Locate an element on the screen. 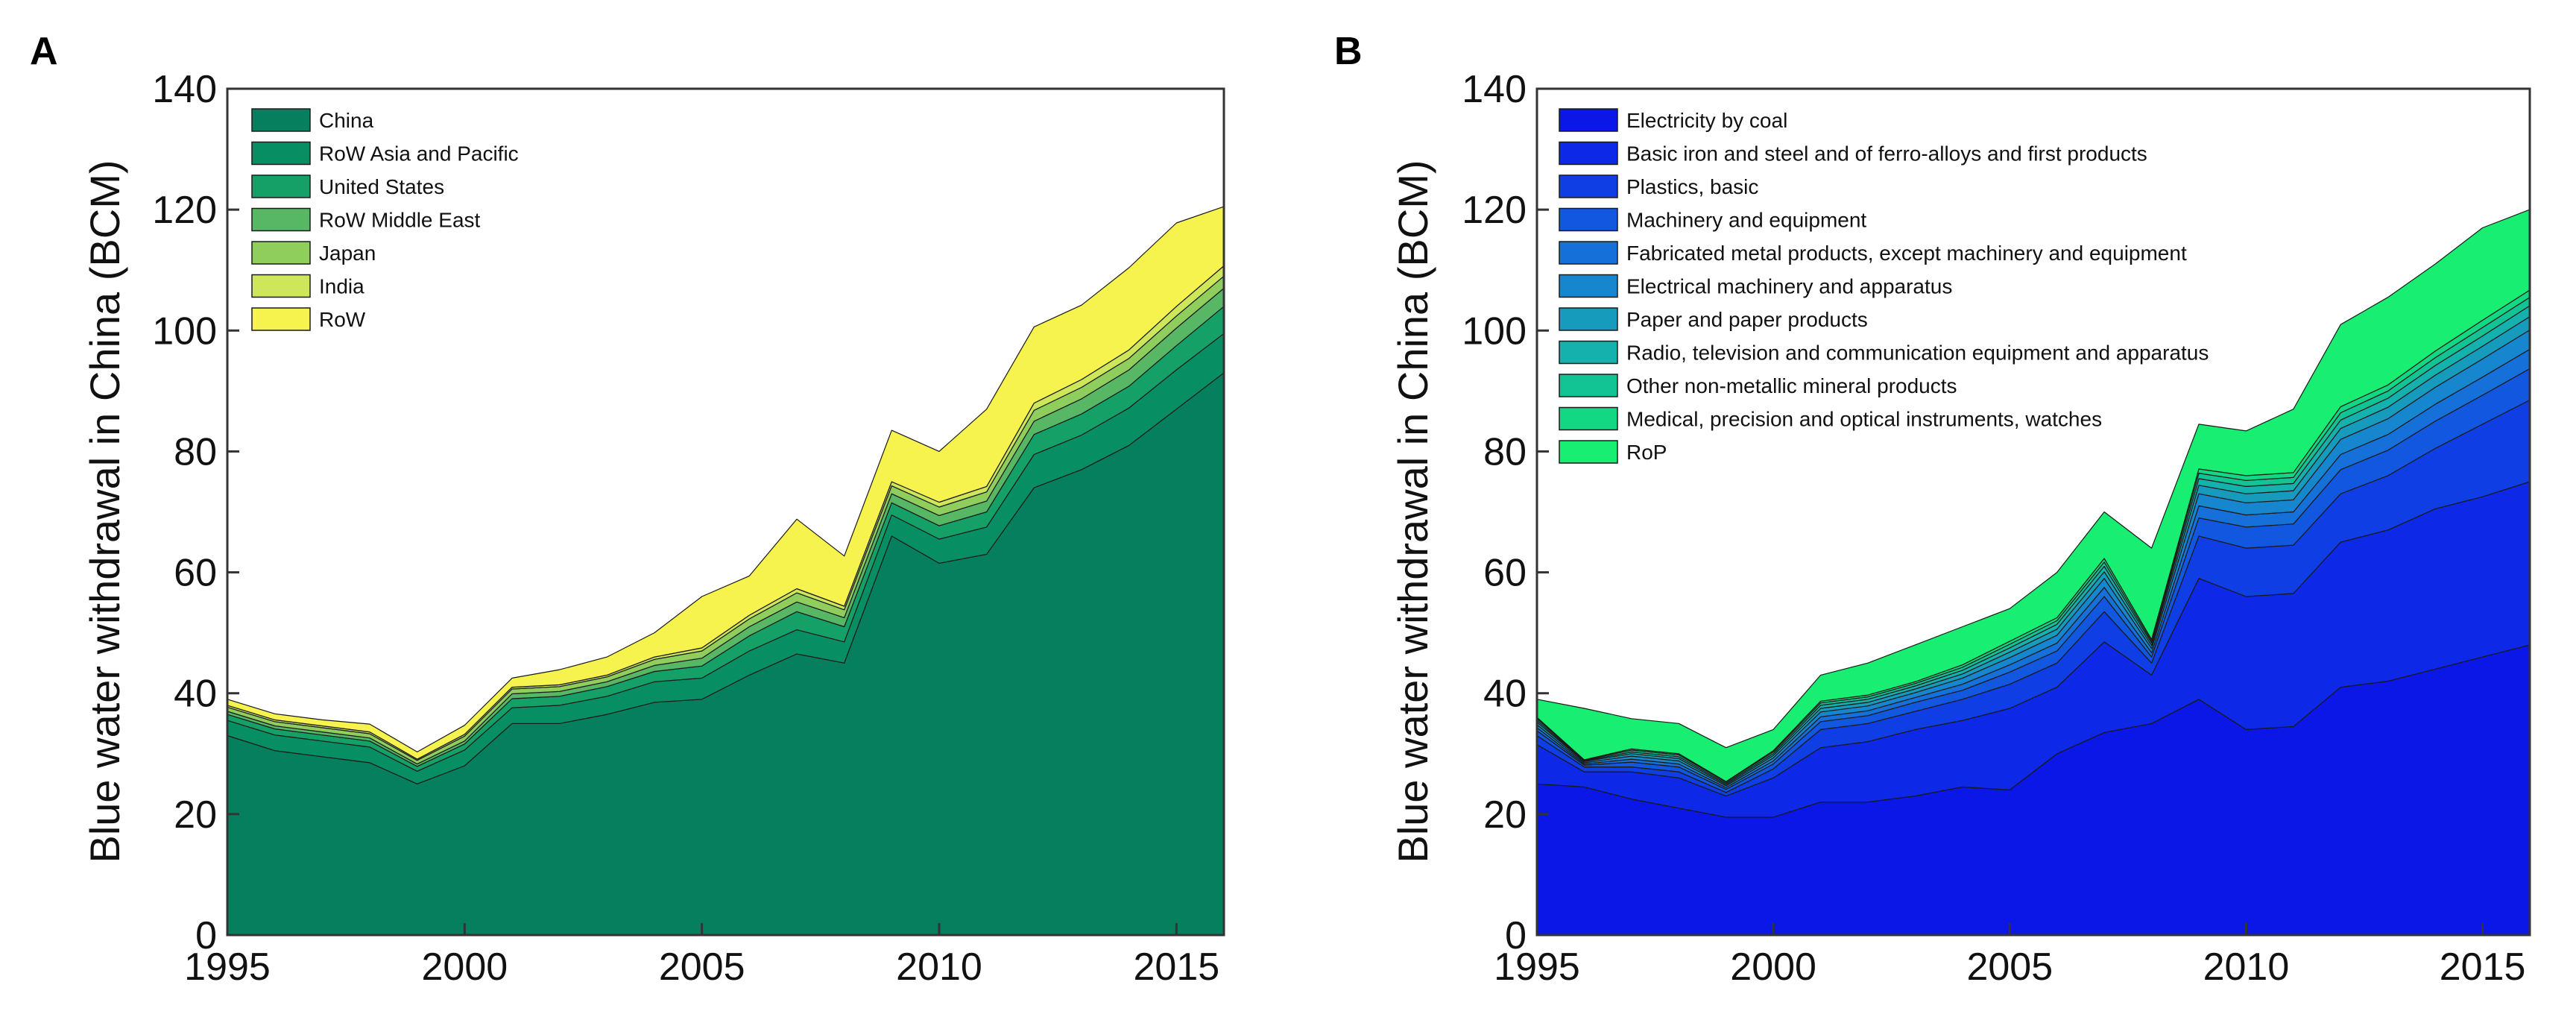 This screenshot has width=2576, height=1029. legend-label: Paper and paper products is located at coordinates (1747, 319).